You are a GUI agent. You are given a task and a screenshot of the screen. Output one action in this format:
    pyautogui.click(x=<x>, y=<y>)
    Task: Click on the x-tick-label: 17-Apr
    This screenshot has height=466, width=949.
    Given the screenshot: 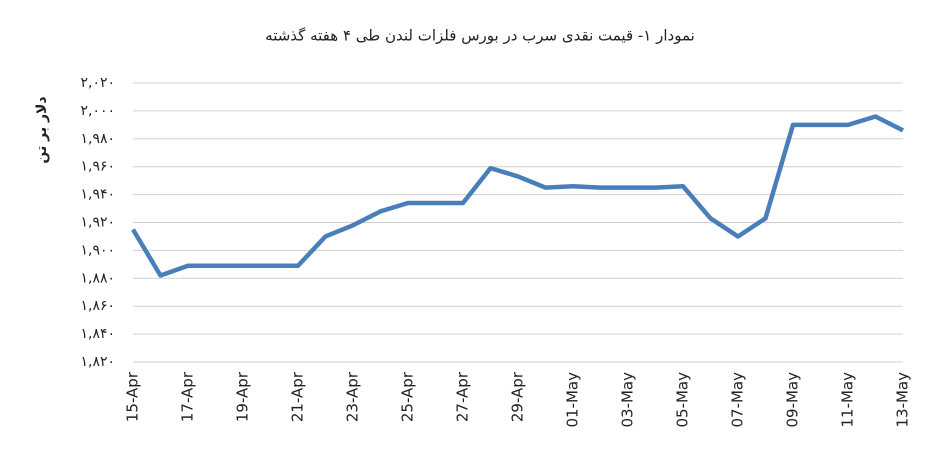 What is the action you would take?
    pyautogui.click(x=188, y=396)
    